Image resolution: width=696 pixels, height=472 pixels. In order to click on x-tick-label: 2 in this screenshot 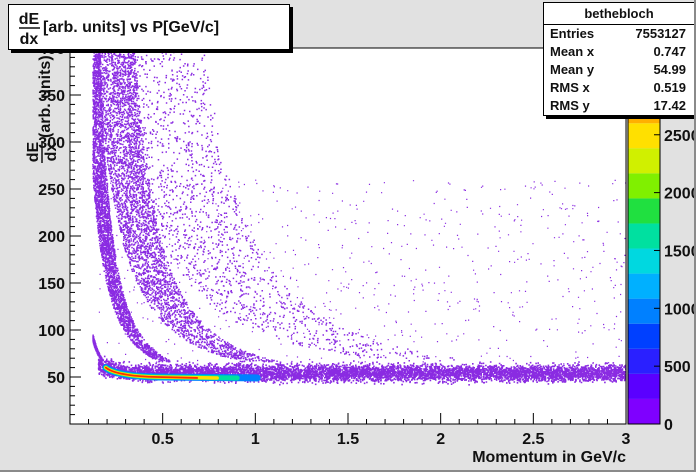, I will do `click(440, 439)`.